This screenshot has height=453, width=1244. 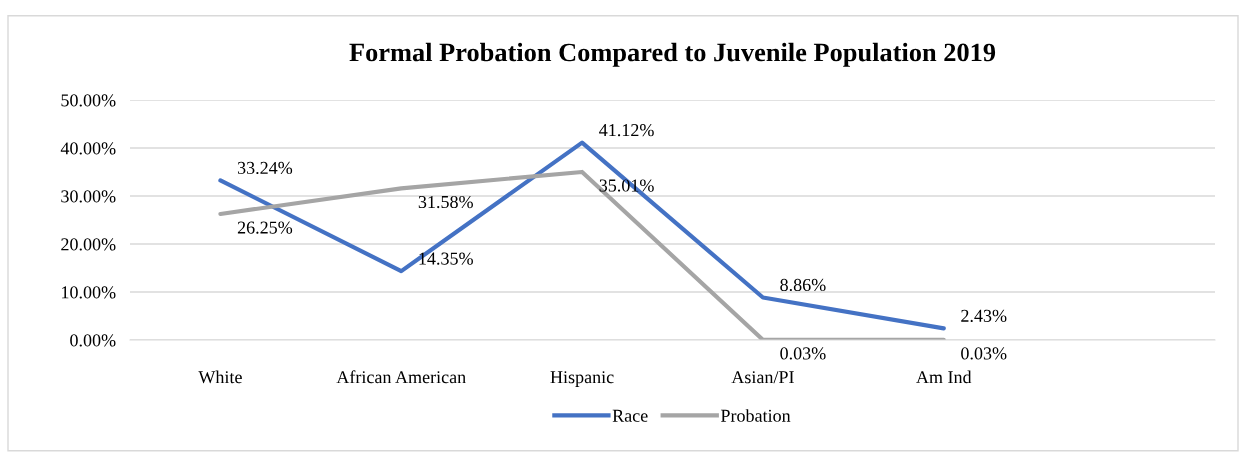 What do you see at coordinates (803, 285) in the screenshot?
I see `data-label: 8.86%` at bounding box center [803, 285].